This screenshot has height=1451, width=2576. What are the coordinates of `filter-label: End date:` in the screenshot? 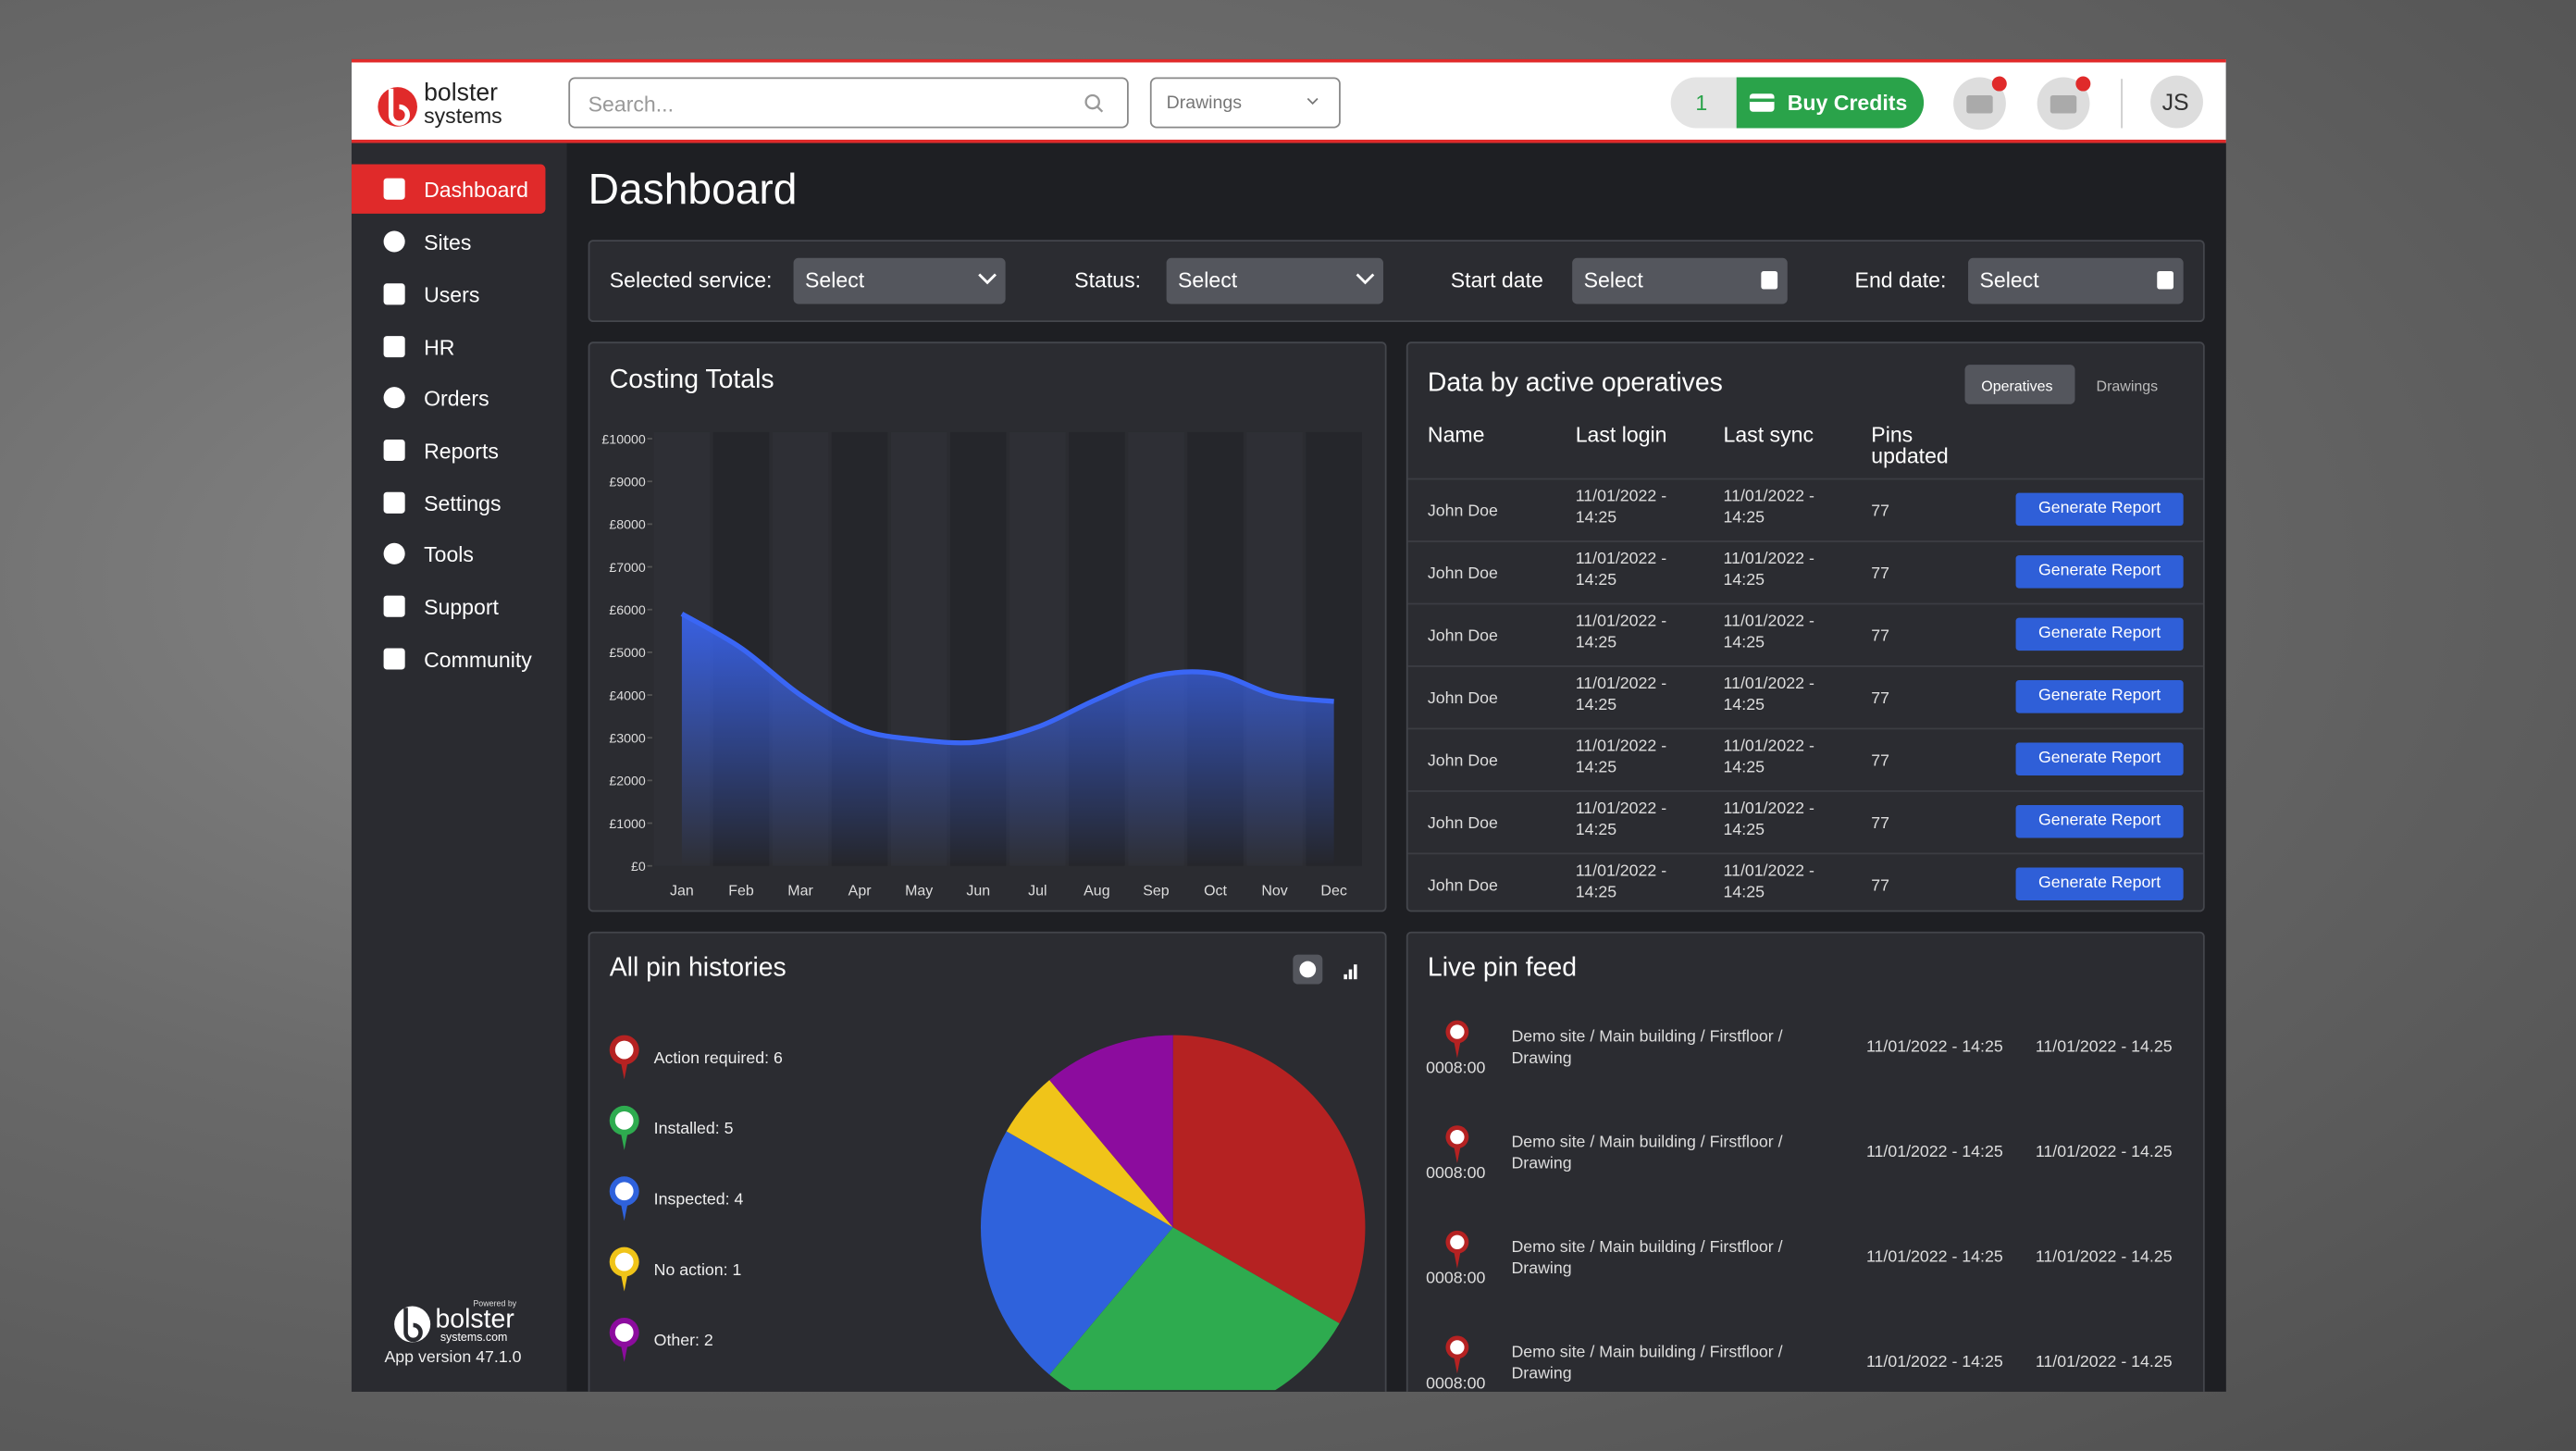 It's located at (1901, 280).